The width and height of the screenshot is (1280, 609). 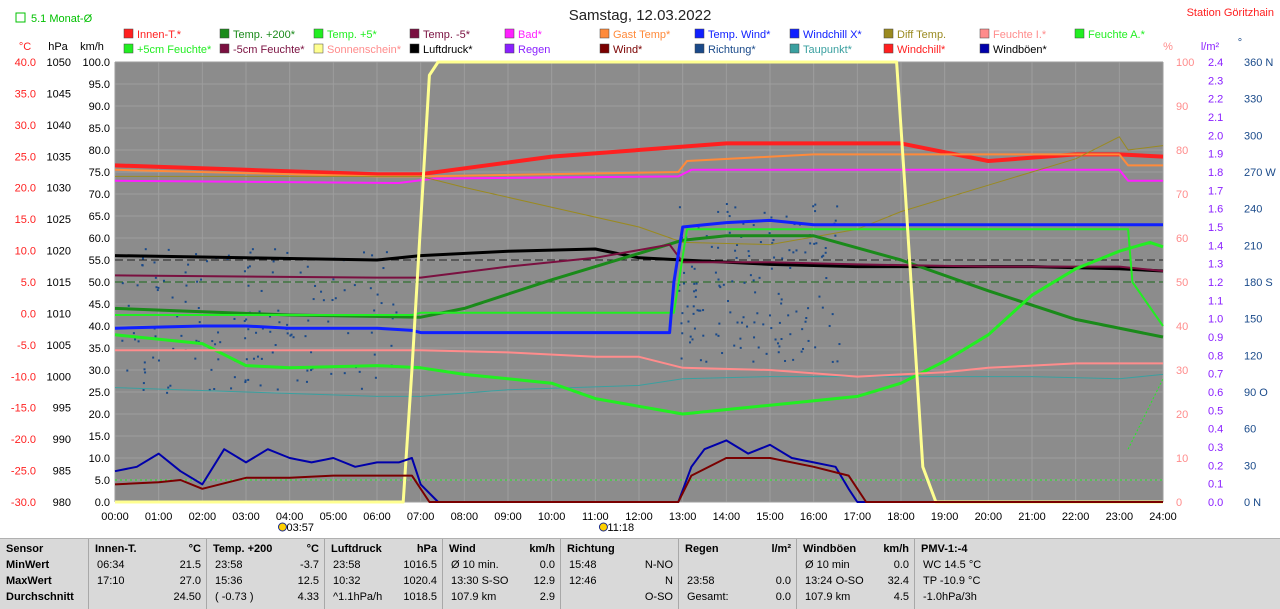 What do you see at coordinates (1253, 100) in the screenshot?
I see `direction-axis-tick-label: 330` at bounding box center [1253, 100].